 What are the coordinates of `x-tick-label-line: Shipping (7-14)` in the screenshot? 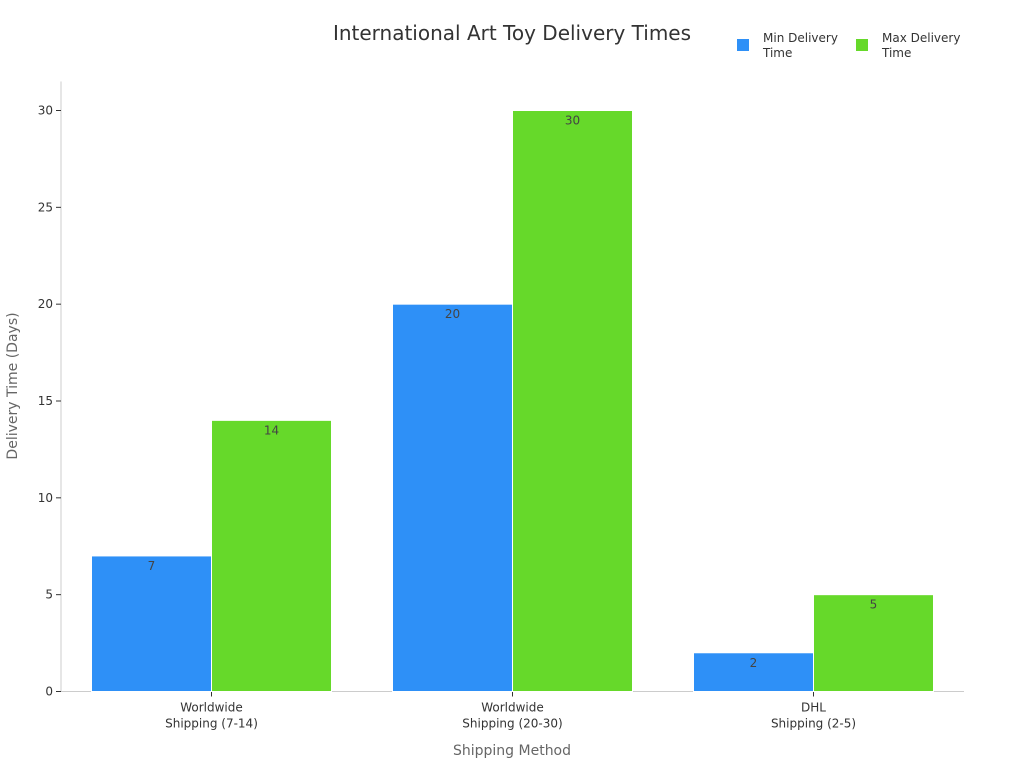 It's located at (211, 724).